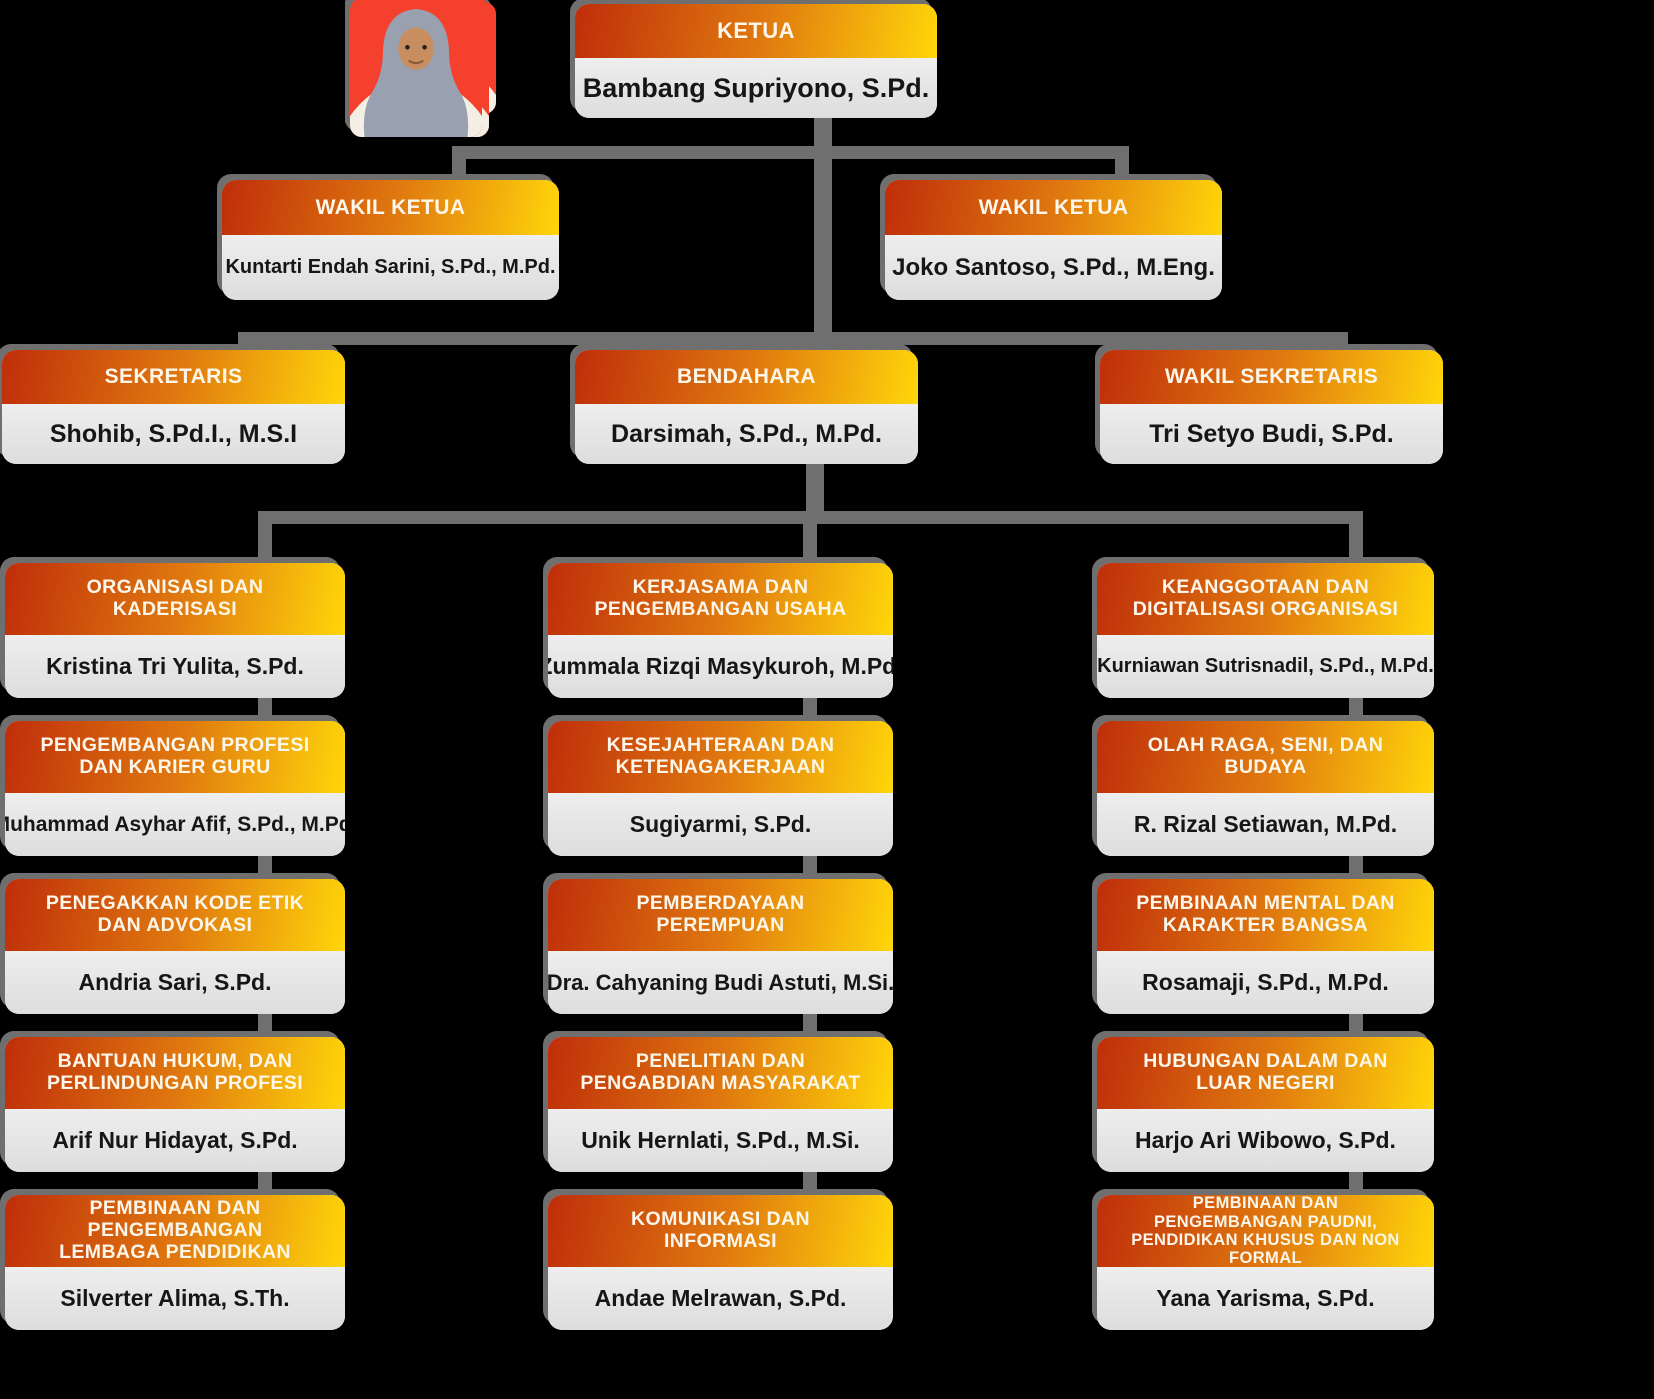  I want to click on org-node-name: Kristina Tri Yulita, S.Pd., so click(175, 666).